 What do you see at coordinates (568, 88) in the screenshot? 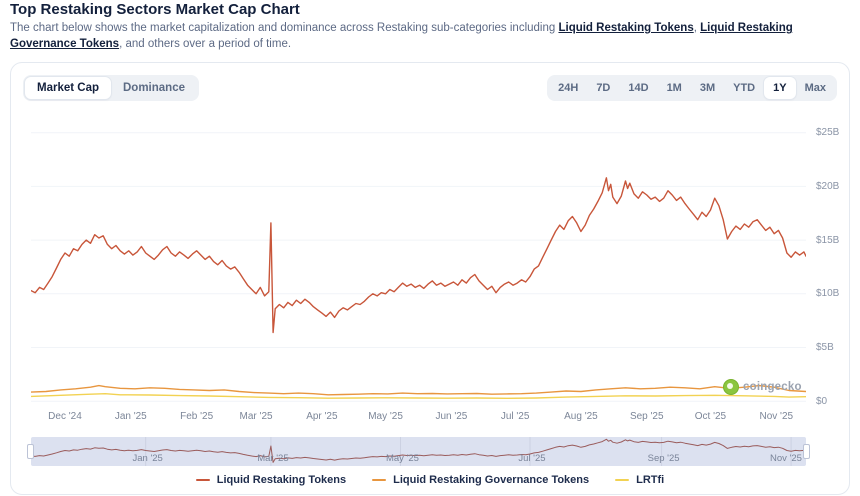
I see `range-24h: 24H` at bounding box center [568, 88].